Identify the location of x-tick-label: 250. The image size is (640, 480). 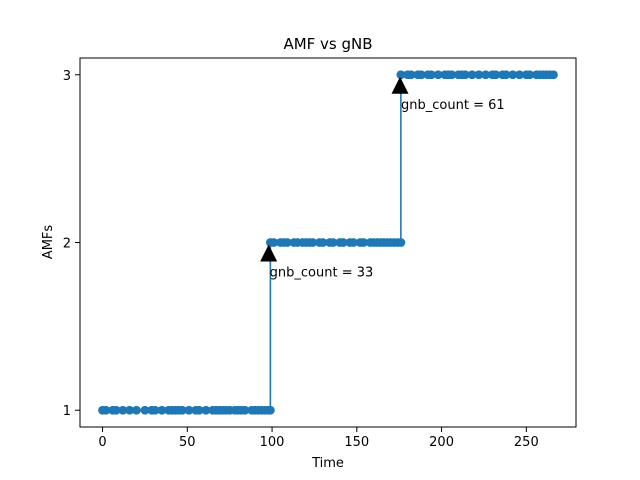
(526, 442).